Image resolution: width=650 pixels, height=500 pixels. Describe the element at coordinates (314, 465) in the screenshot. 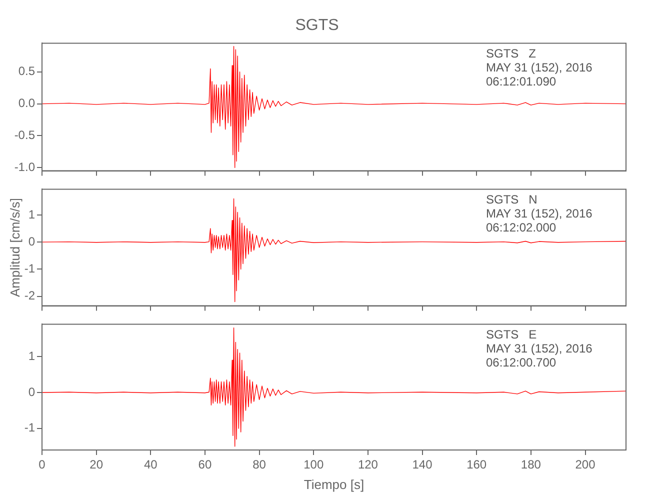

I see `x-tick-label: 100` at that location.